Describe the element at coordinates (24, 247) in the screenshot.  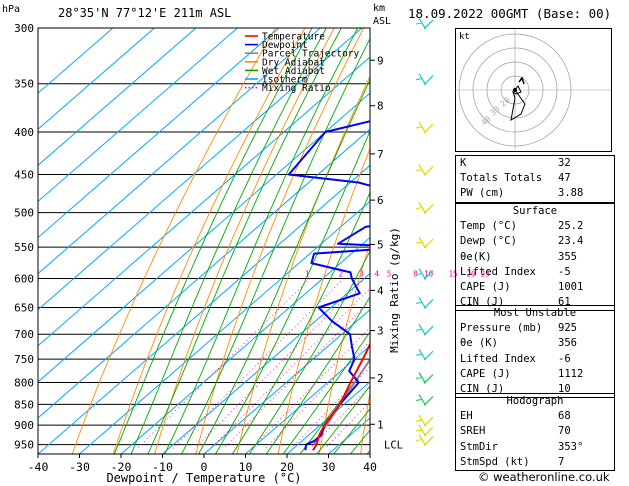
I see `pressure-tick-label: 550` at that location.